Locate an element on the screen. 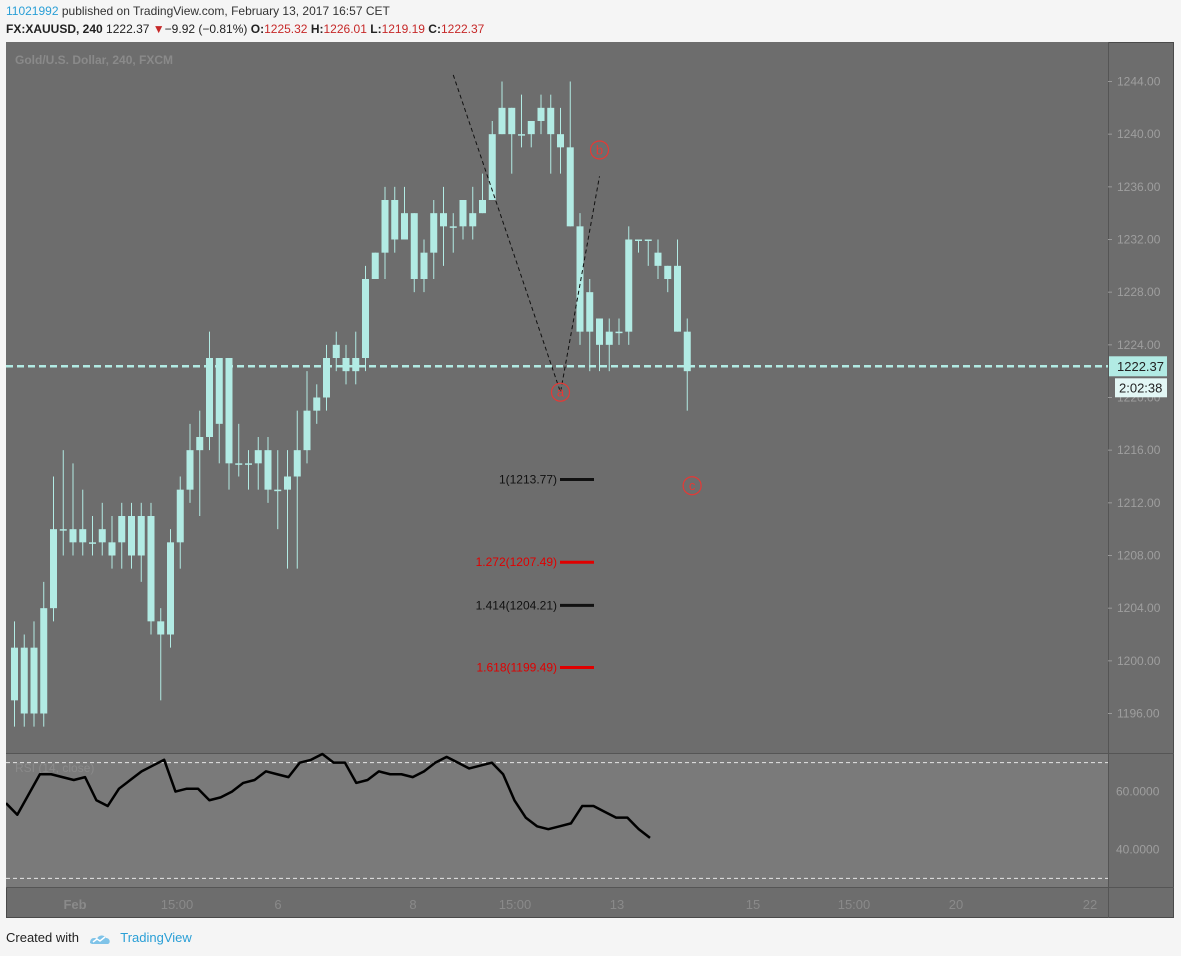  fib-level-label: 1.414(1204.21) is located at coordinates (516, 605).